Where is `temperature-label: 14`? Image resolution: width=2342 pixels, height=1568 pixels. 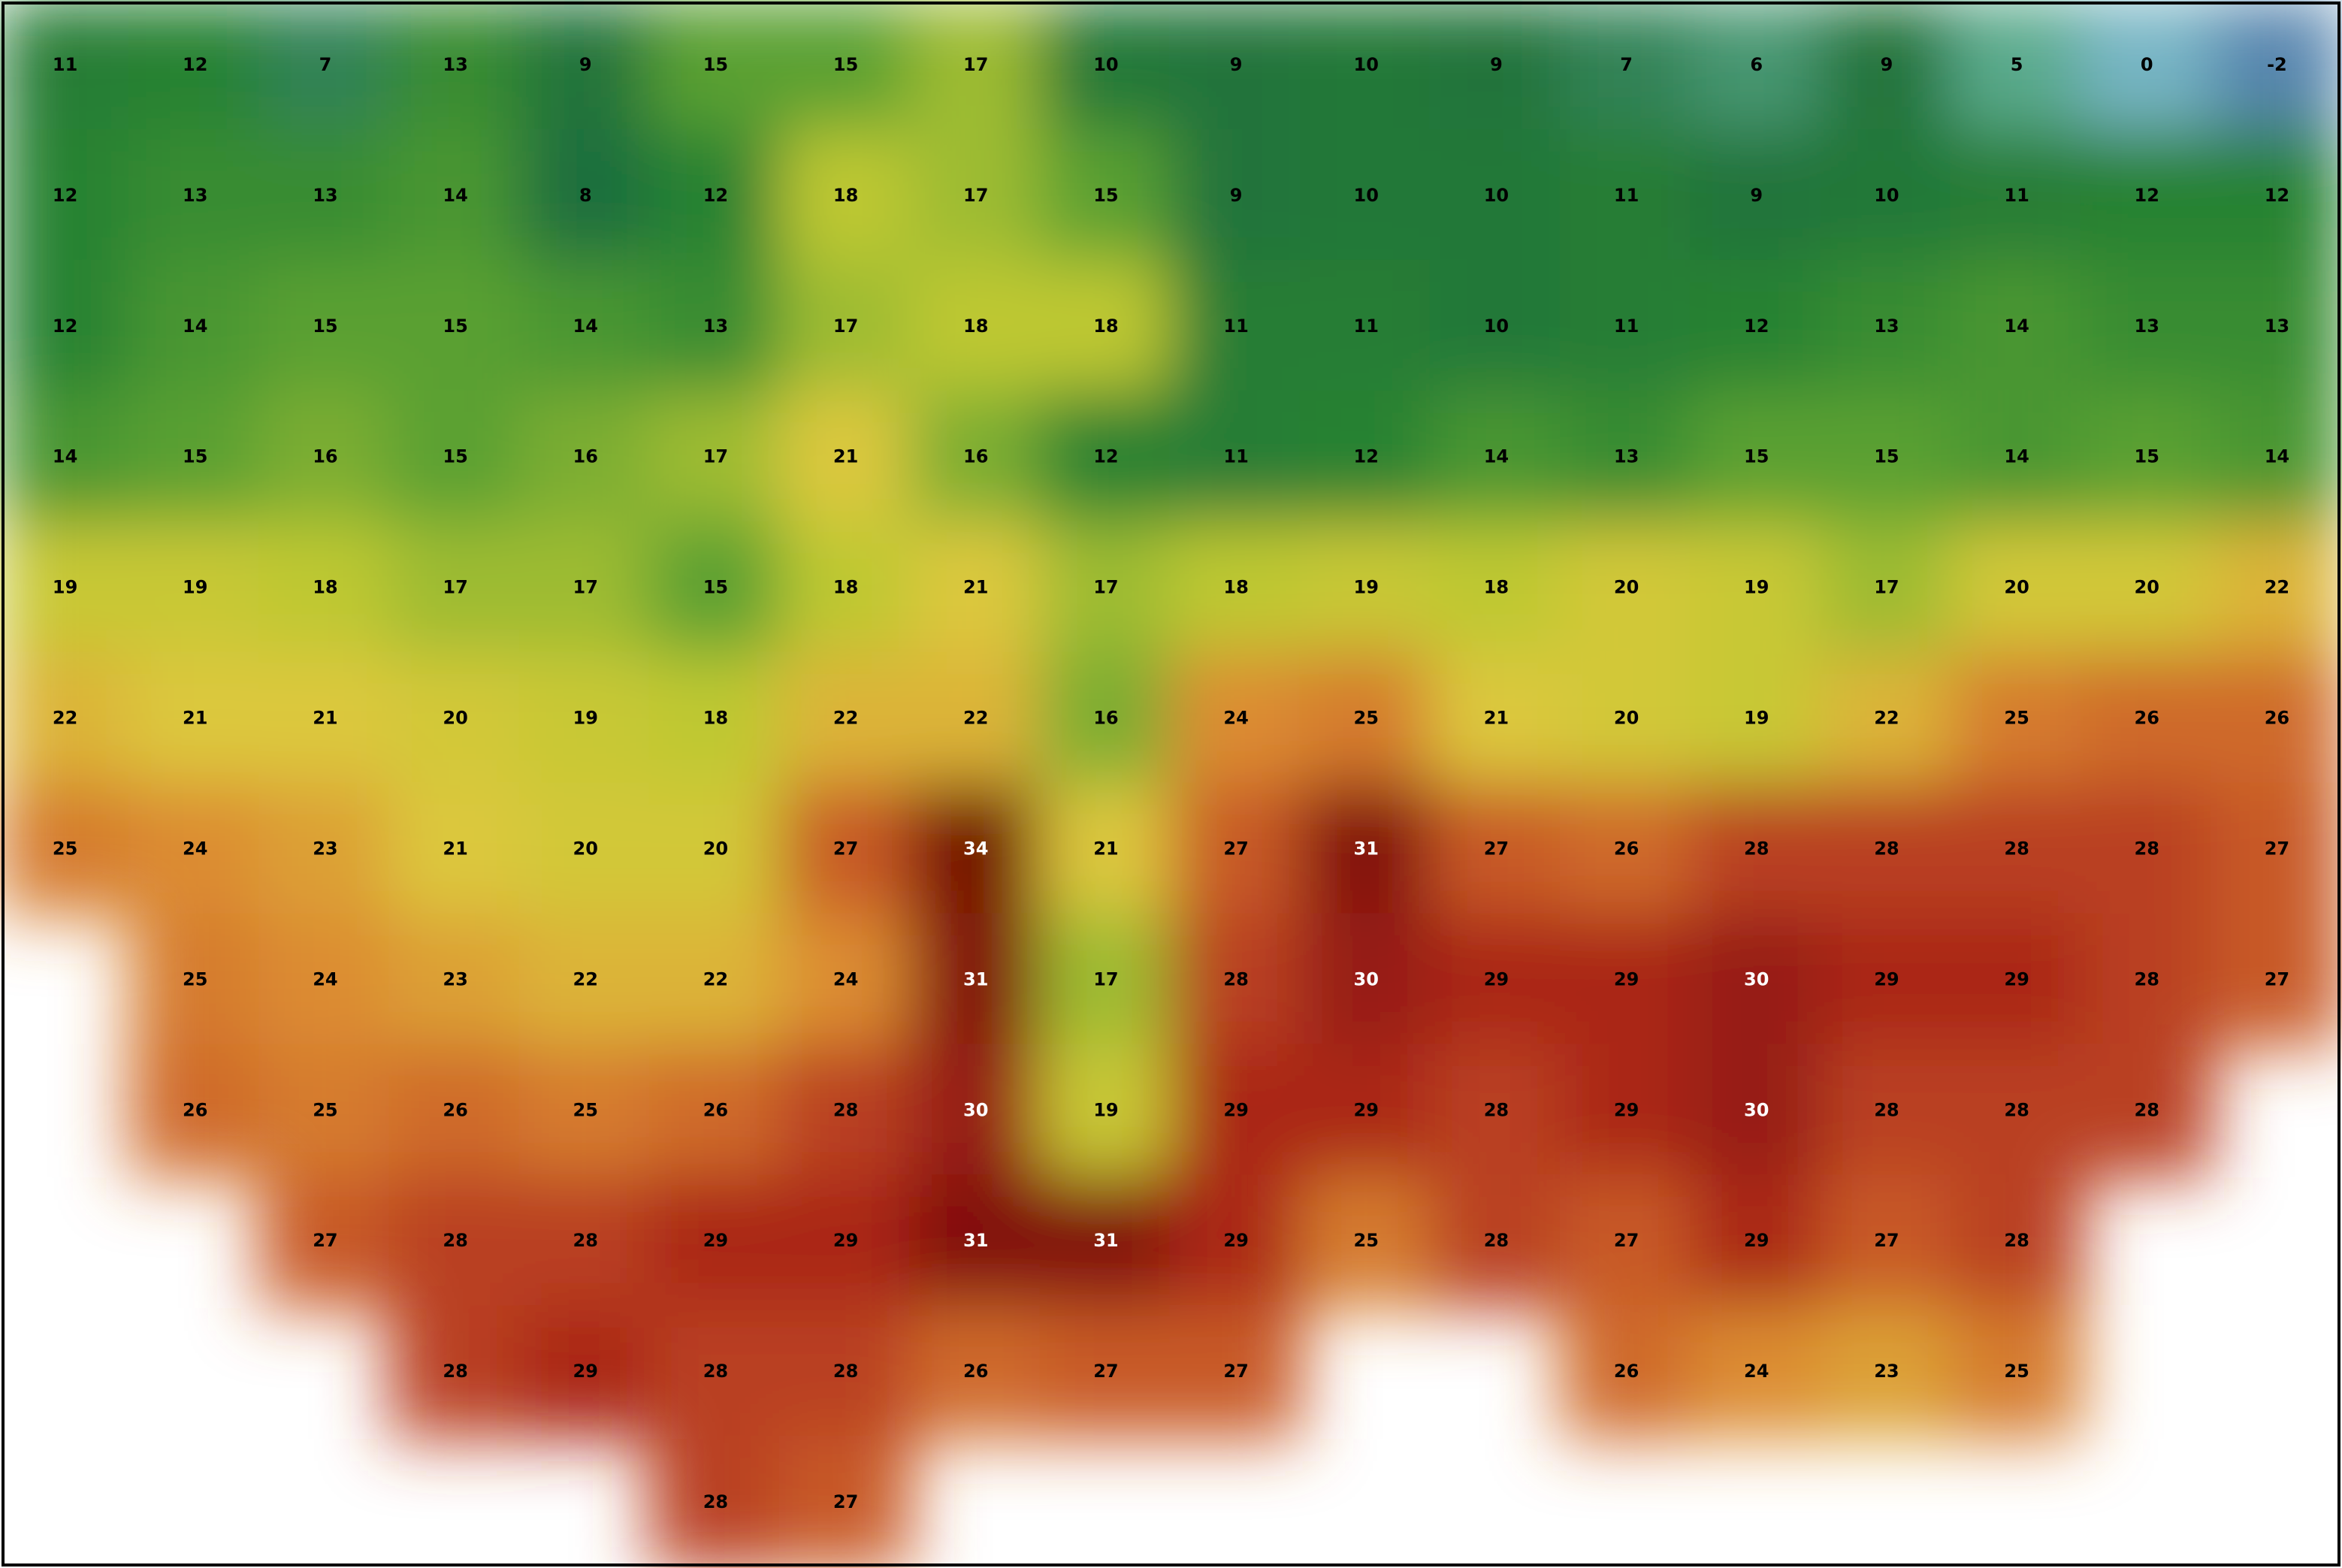 temperature-label: 14 is located at coordinates (195, 326).